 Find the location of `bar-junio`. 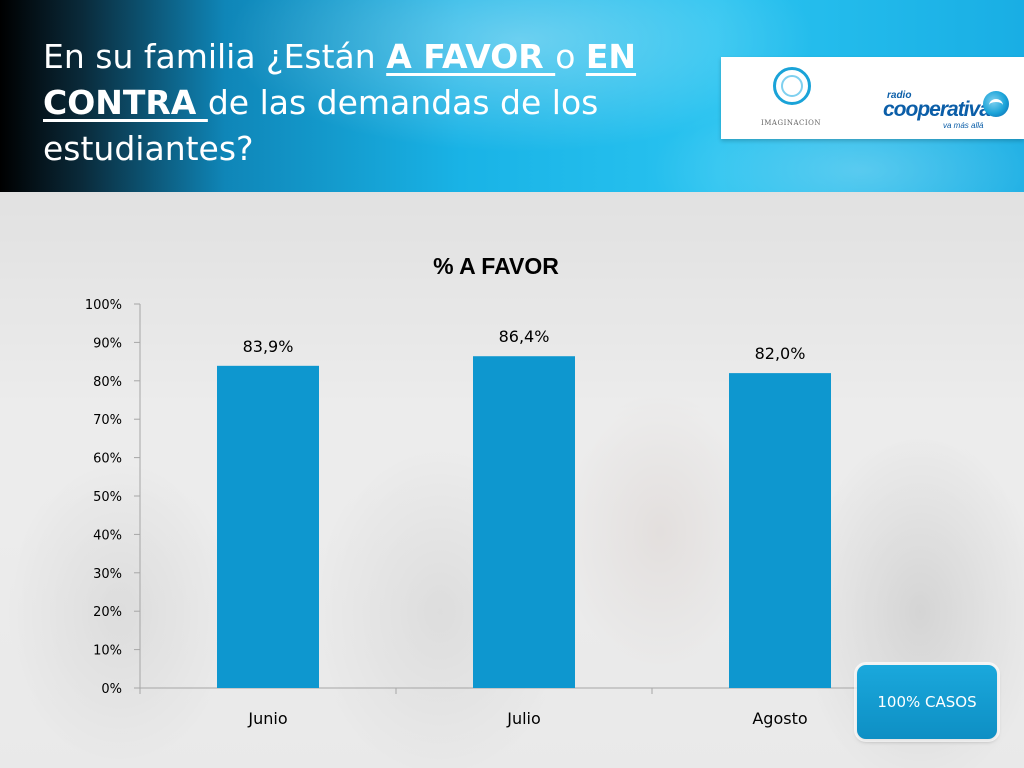

bar-junio is located at coordinates (268, 526).